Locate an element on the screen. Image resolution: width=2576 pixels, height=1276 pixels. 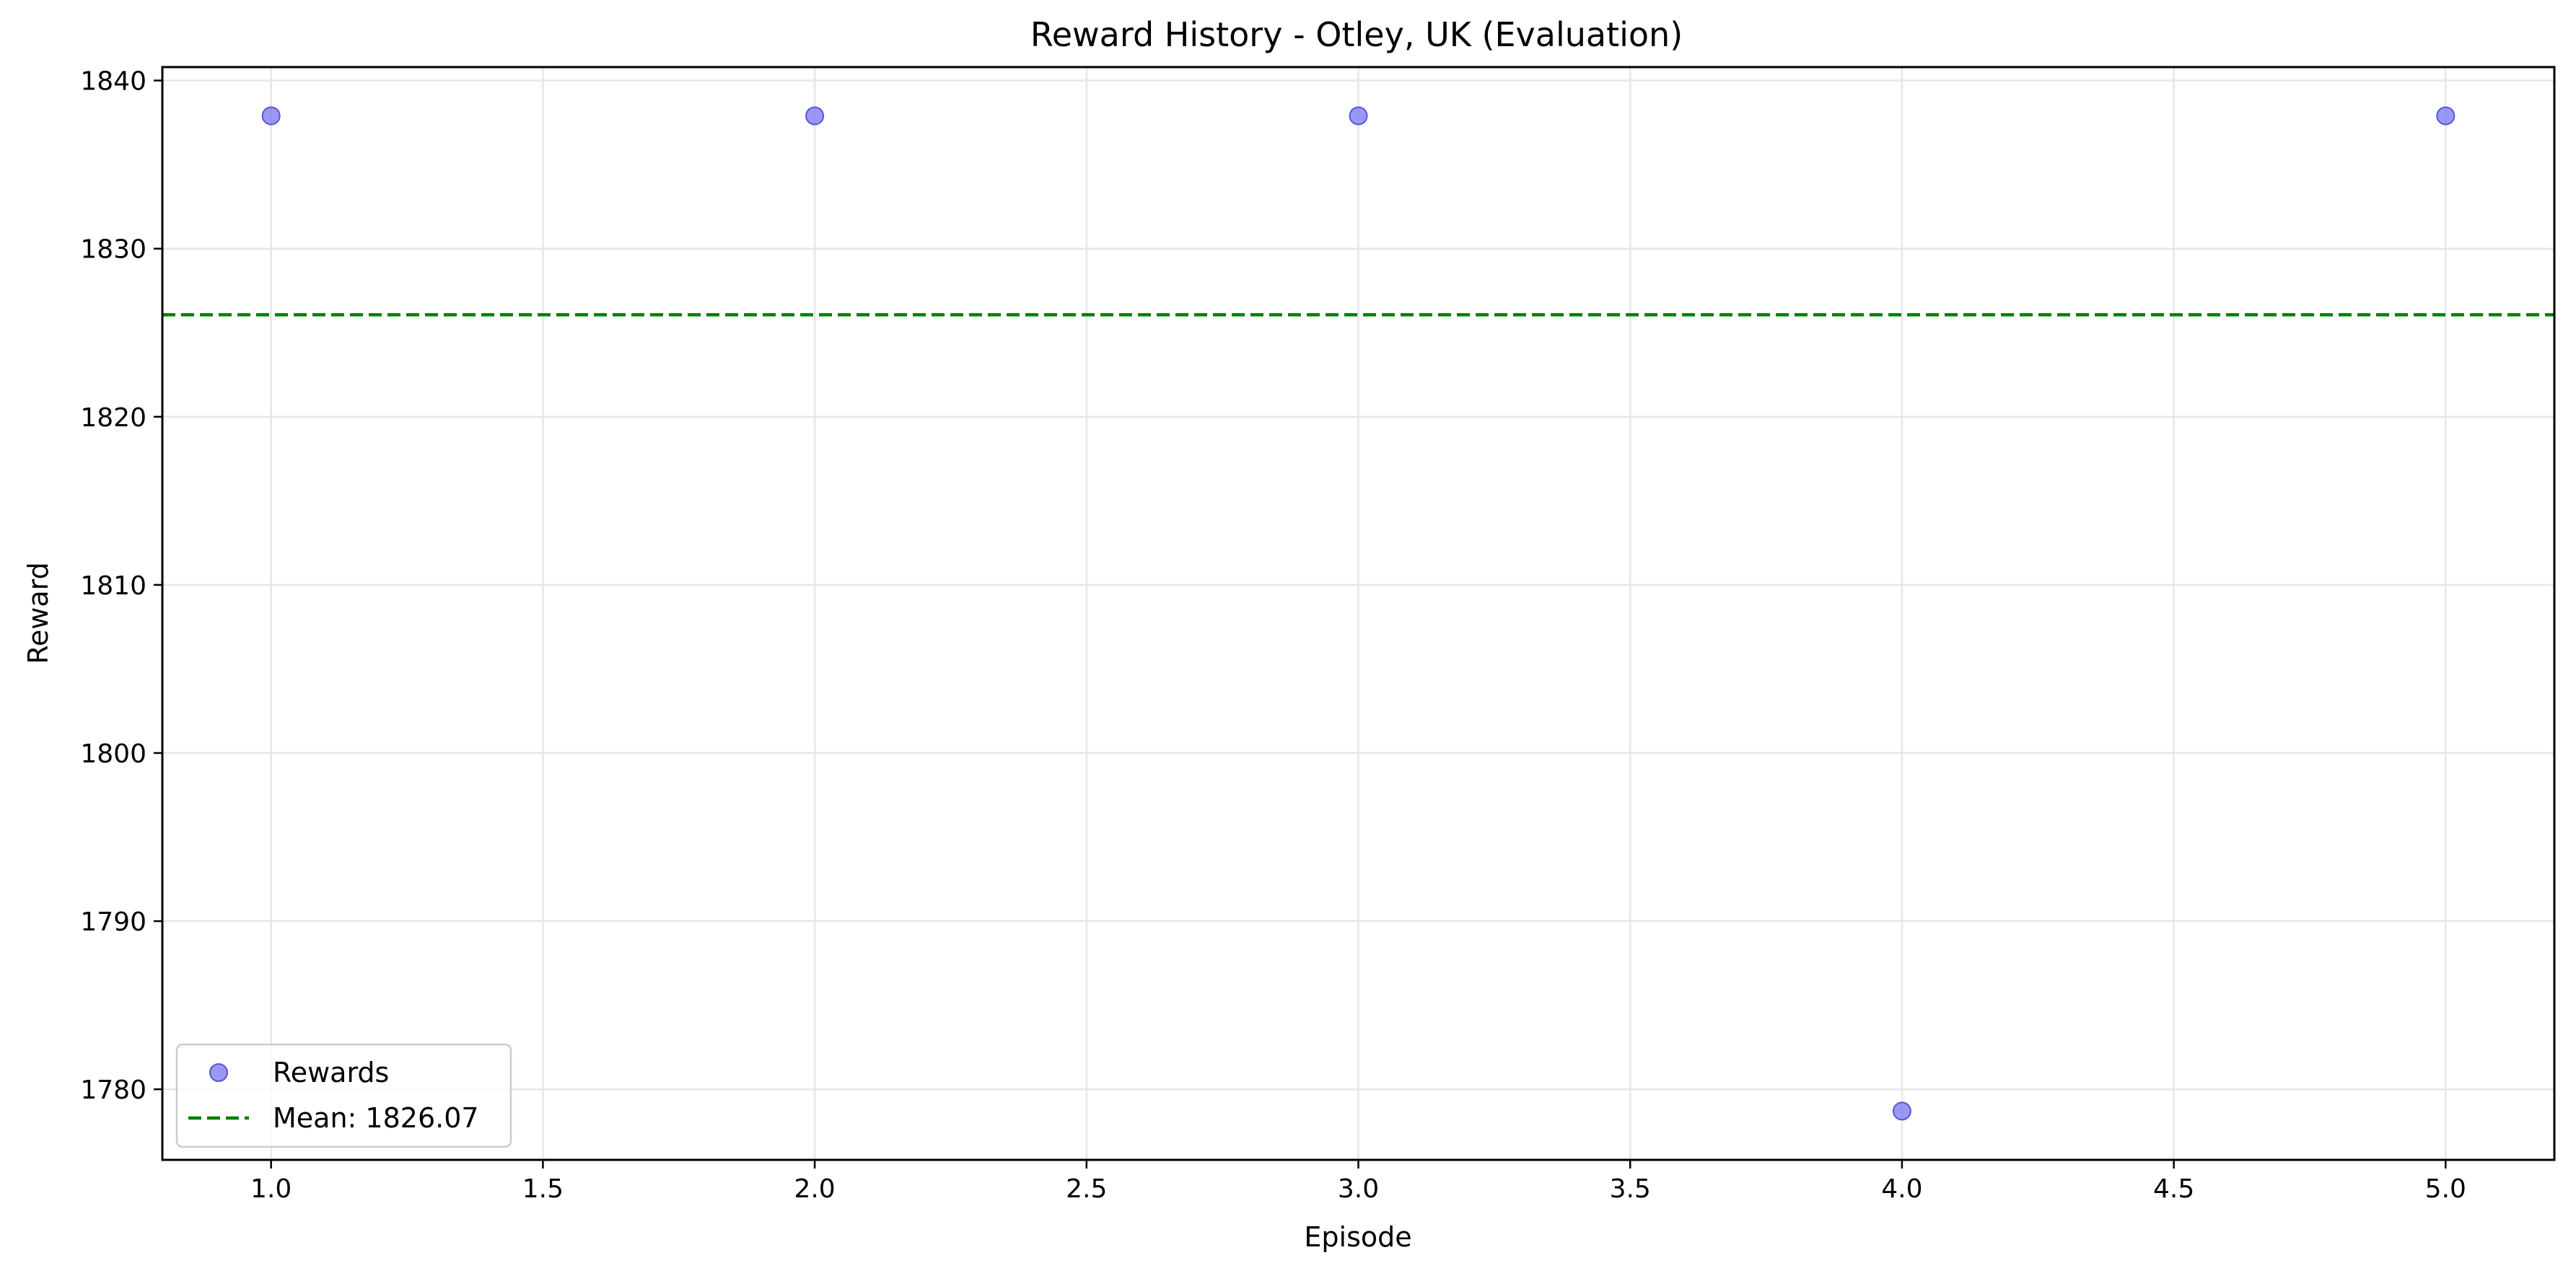
x-tick-label: 2.0 is located at coordinates (814, 1189).